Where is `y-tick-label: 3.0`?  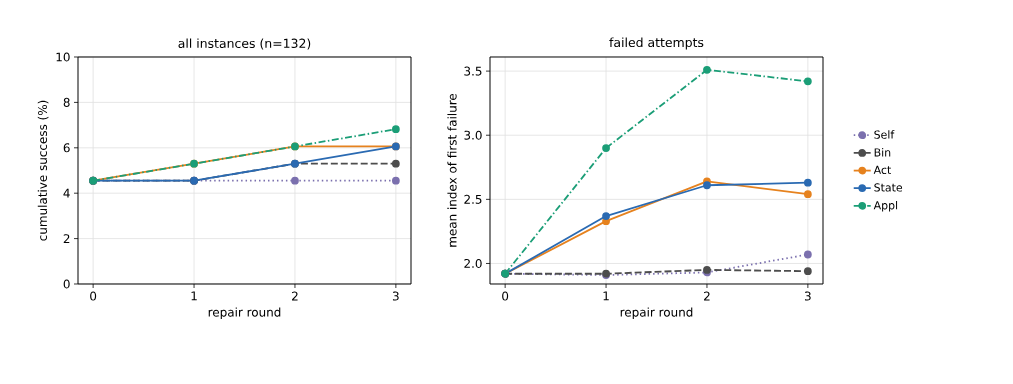
y-tick-label: 3.0 is located at coordinates (473, 135).